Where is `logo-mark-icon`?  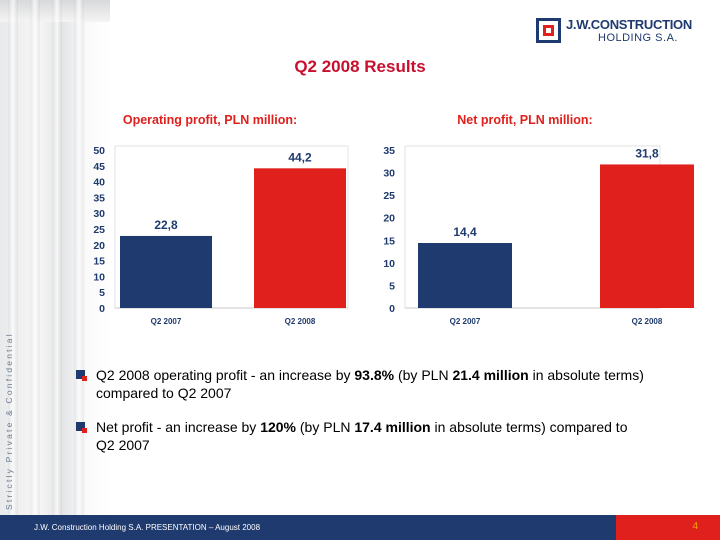 logo-mark-icon is located at coordinates (548, 30).